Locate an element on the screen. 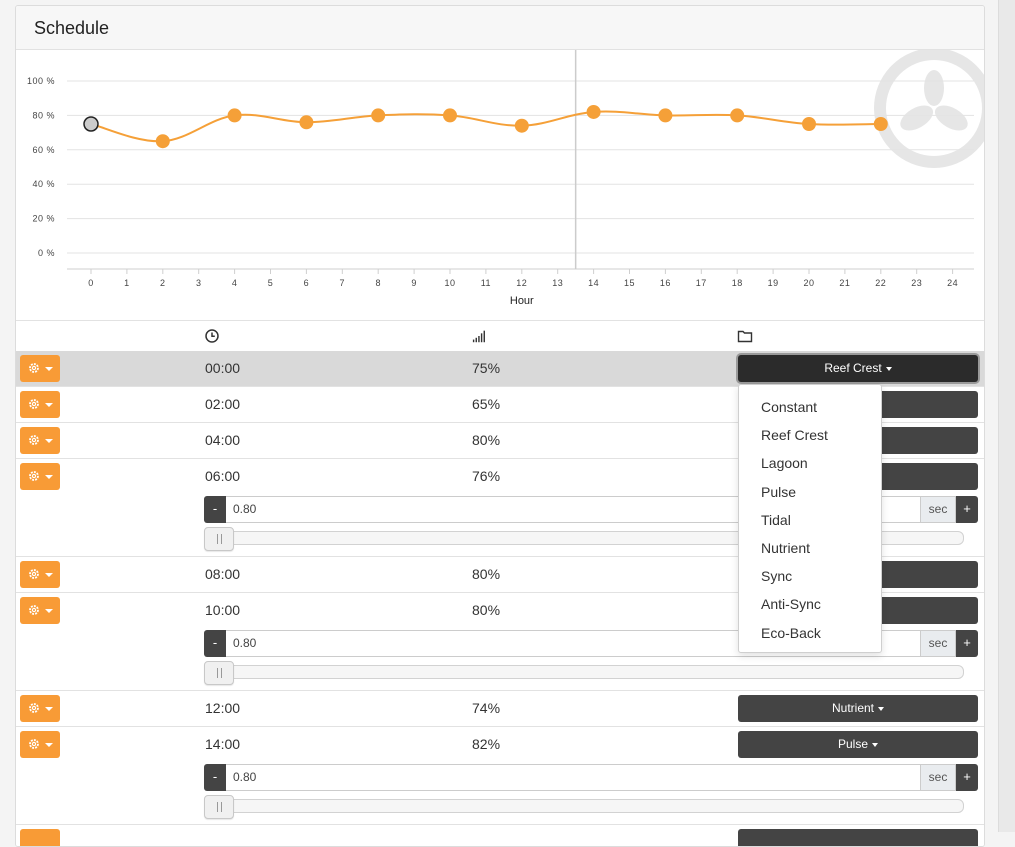  row-time: 14:00 is located at coordinates (223, 744).